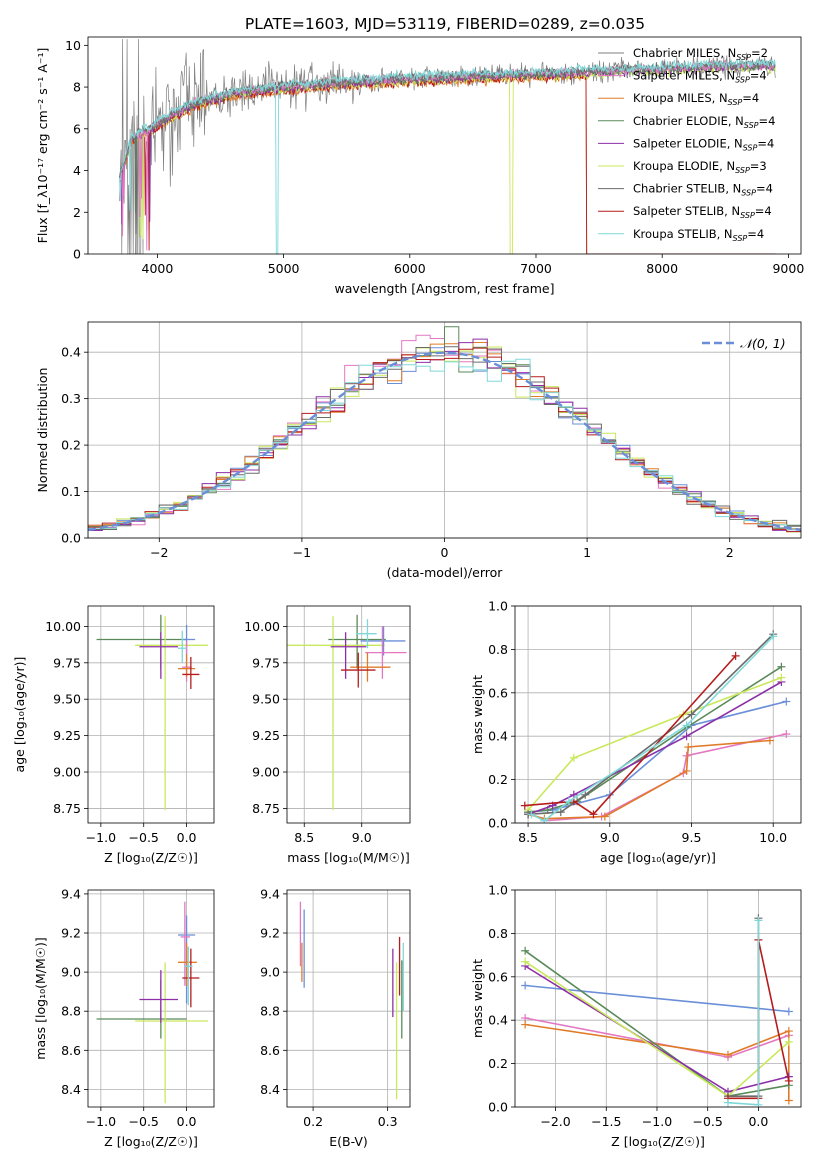 The width and height of the screenshot is (819, 1170). Describe the element at coordinates (702, 212) in the screenshot. I see `legend-label: Salpeter STELIB, NSSP=4` at that location.